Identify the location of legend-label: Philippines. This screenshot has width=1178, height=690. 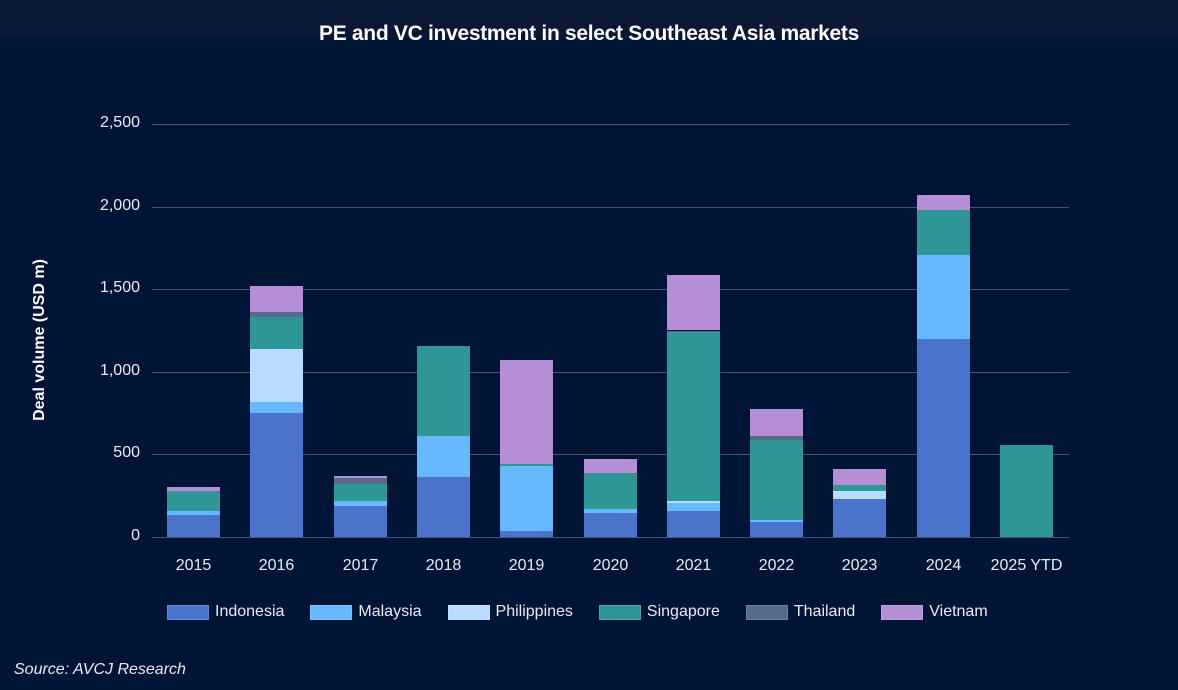
(534, 611).